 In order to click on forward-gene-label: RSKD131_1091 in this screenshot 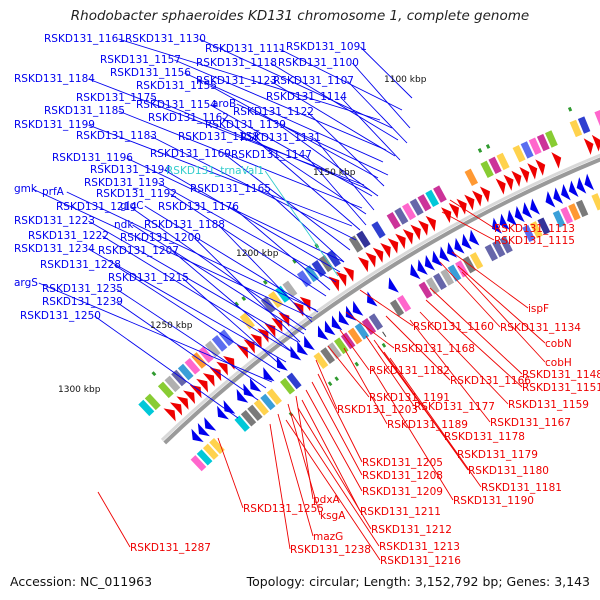, I will do `click(326, 47)`.